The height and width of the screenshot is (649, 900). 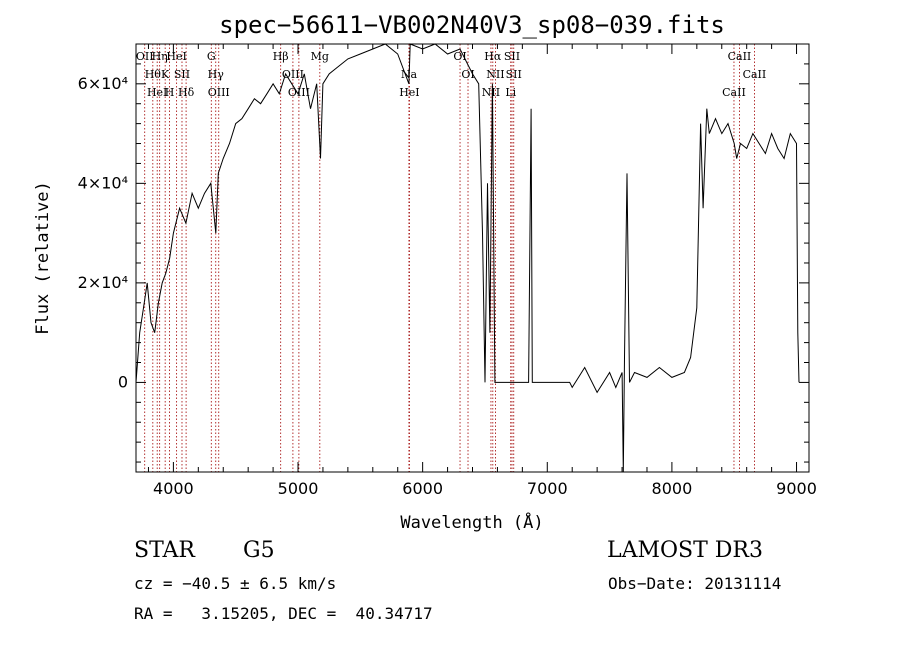 What do you see at coordinates (216, 74) in the screenshot?
I see `spectral-line-label: Hγ` at bounding box center [216, 74].